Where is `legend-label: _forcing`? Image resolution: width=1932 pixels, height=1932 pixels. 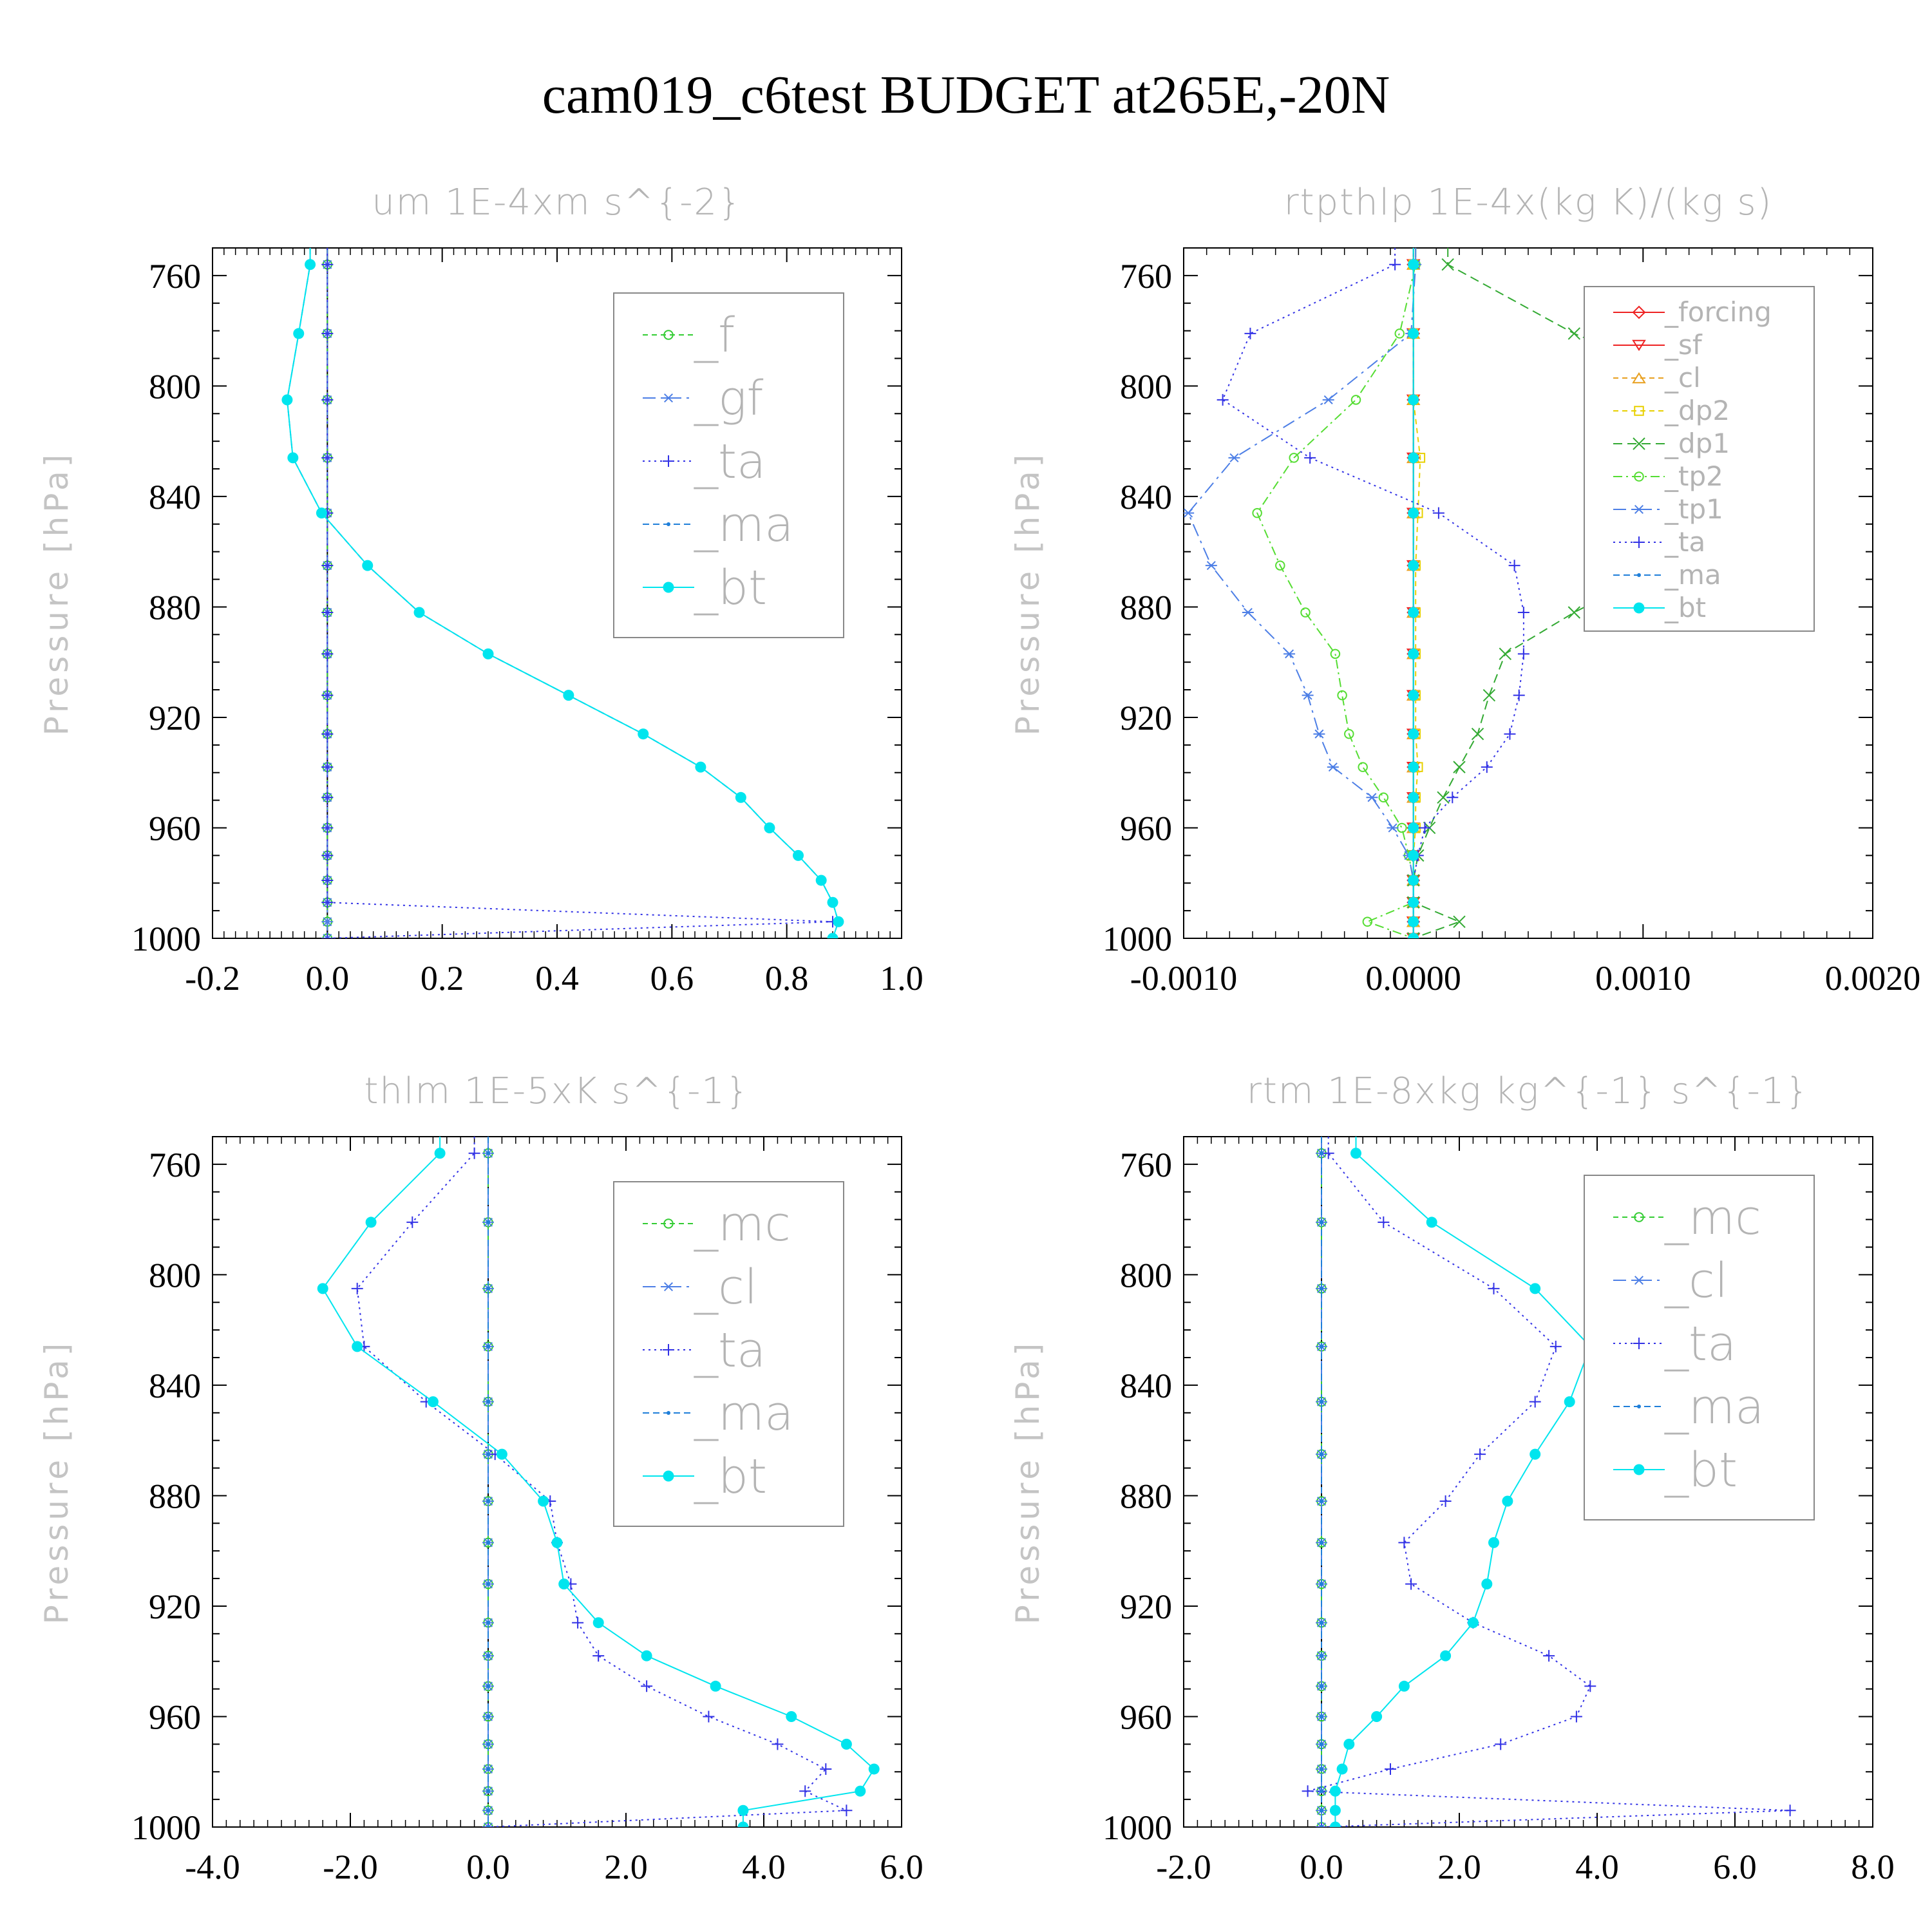 legend-label: _forcing is located at coordinates (1718, 312).